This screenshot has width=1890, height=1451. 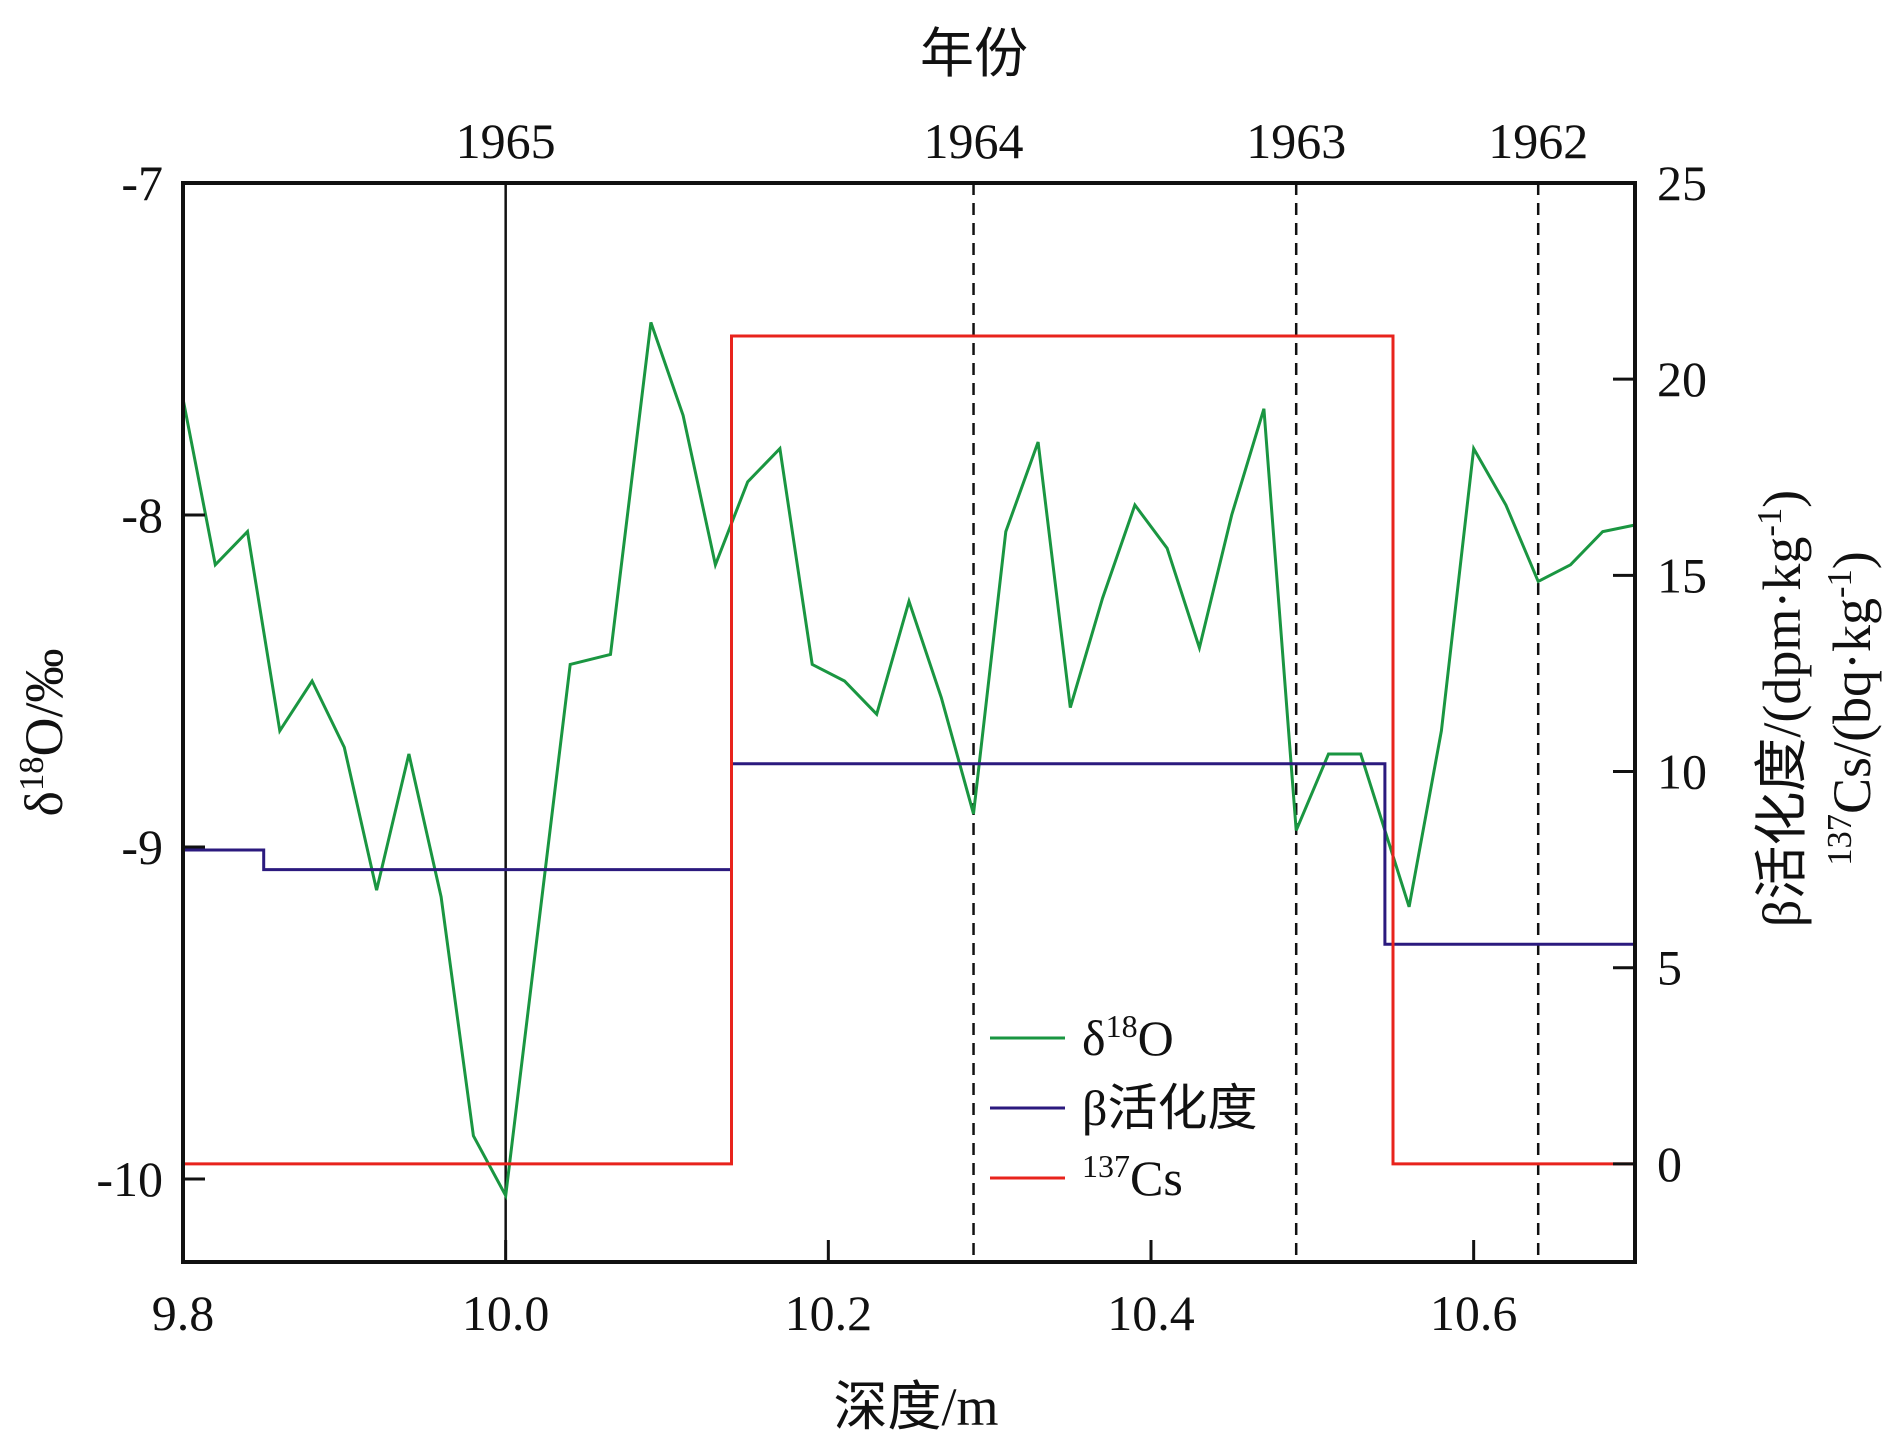 What do you see at coordinates (1682, 575) in the screenshot?
I see `y2-tick-label: 15` at bounding box center [1682, 575].